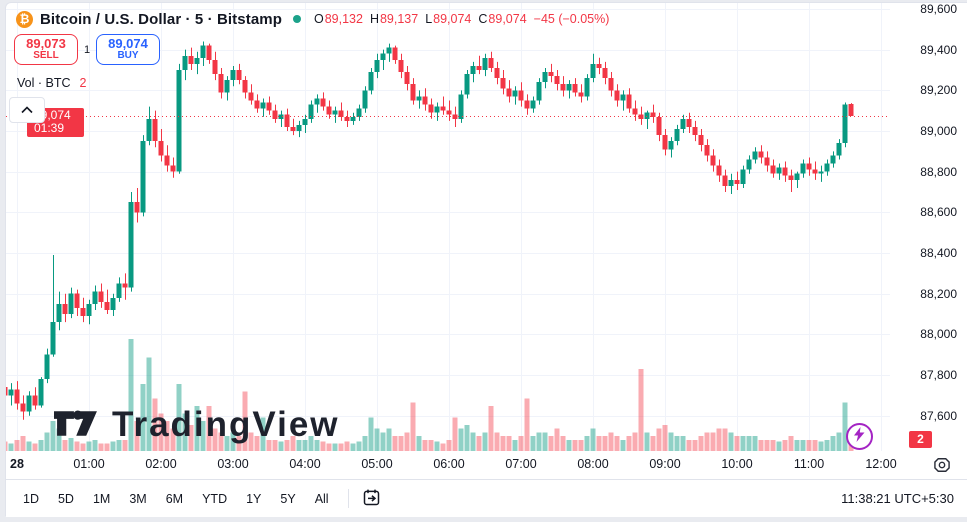 The image size is (967, 522). I want to click on range-5d-button: 5D, so click(65, 498).